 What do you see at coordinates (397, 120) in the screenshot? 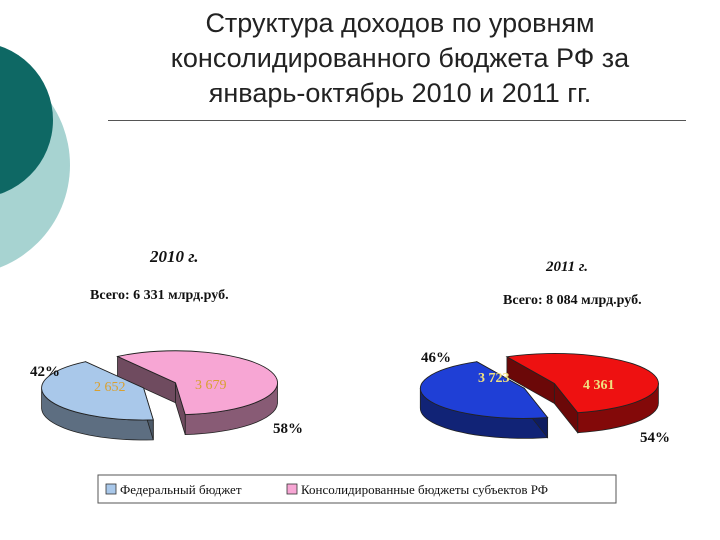
I see `title-divider` at bounding box center [397, 120].